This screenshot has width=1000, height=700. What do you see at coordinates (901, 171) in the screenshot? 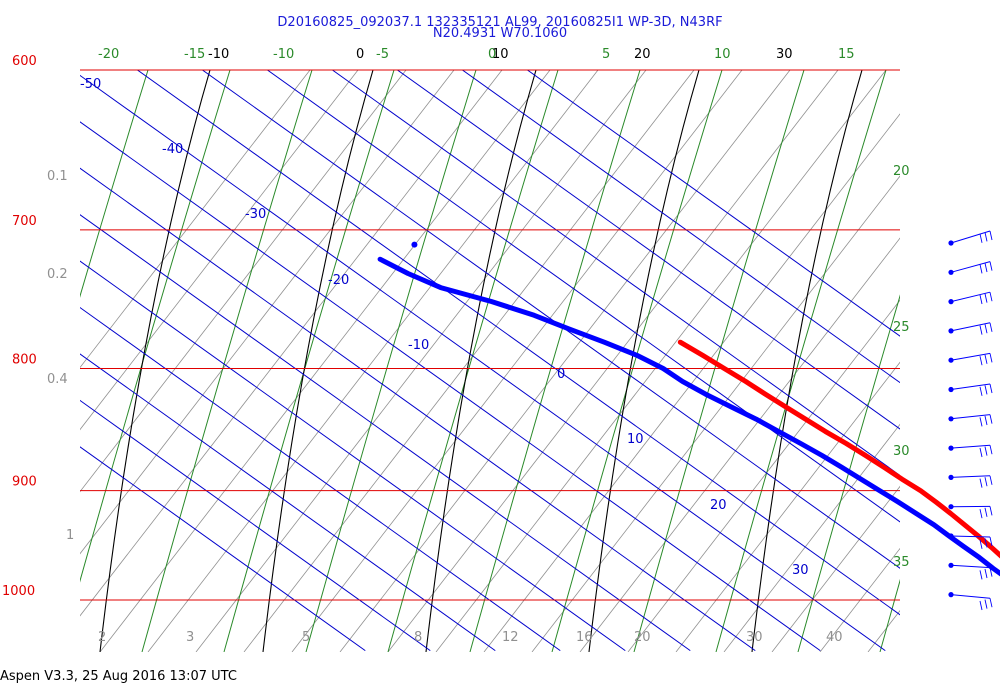
I see `moist-adiabat-right-label: 20` at bounding box center [901, 171].